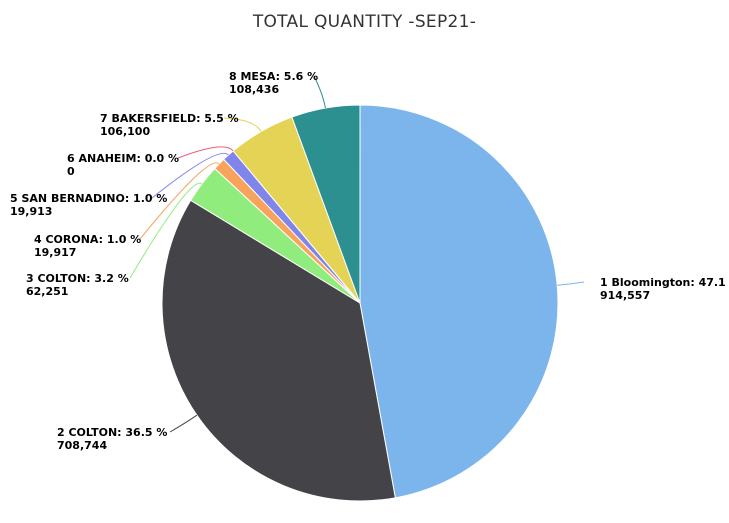 The image size is (729, 523). Describe the element at coordinates (47, 291) in the screenshot. I see `slice-value-3: 62,251` at that location.